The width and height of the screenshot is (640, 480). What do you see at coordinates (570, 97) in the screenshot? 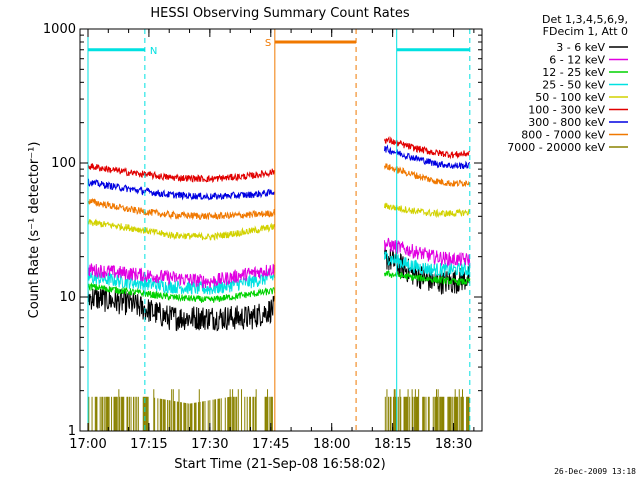
I see `legend-label-4: 50 - 100 keV` at bounding box center [570, 97].